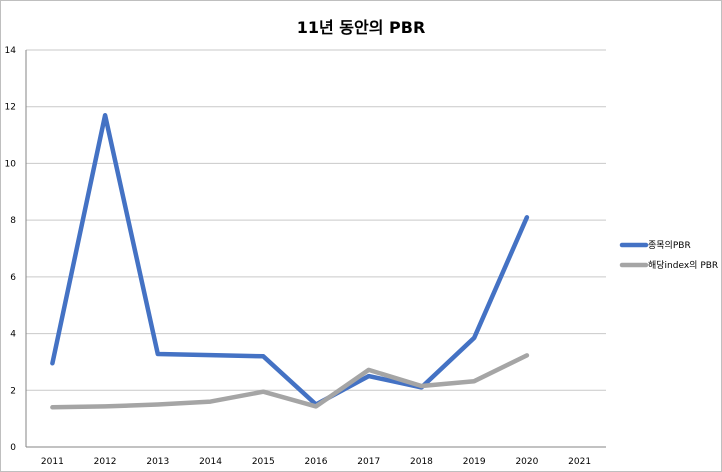 The image size is (722, 472). What do you see at coordinates (13, 391) in the screenshot?
I see `y-tick-label: 2` at bounding box center [13, 391].